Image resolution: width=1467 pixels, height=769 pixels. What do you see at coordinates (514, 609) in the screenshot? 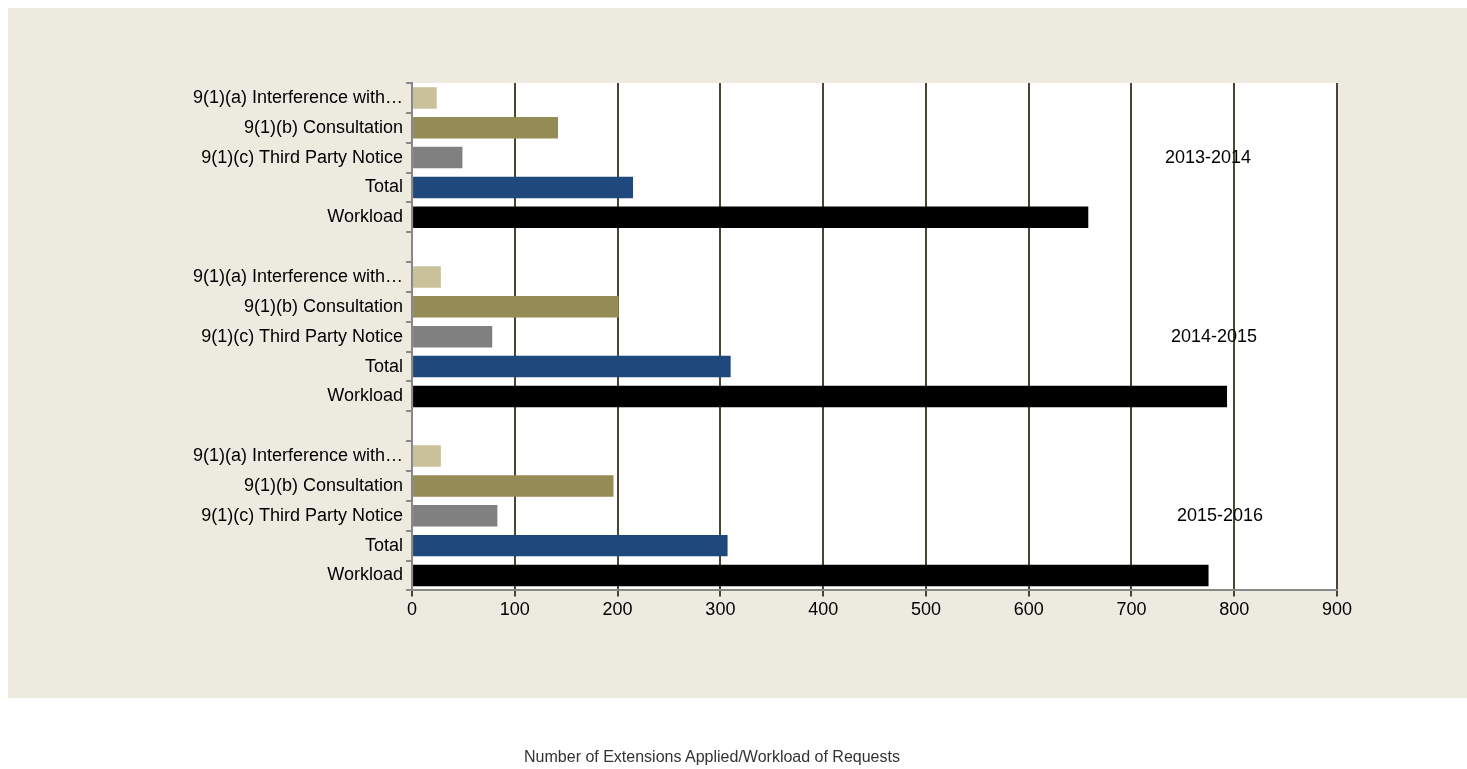
I see `x-tick-label: 100` at bounding box center [514, 609].